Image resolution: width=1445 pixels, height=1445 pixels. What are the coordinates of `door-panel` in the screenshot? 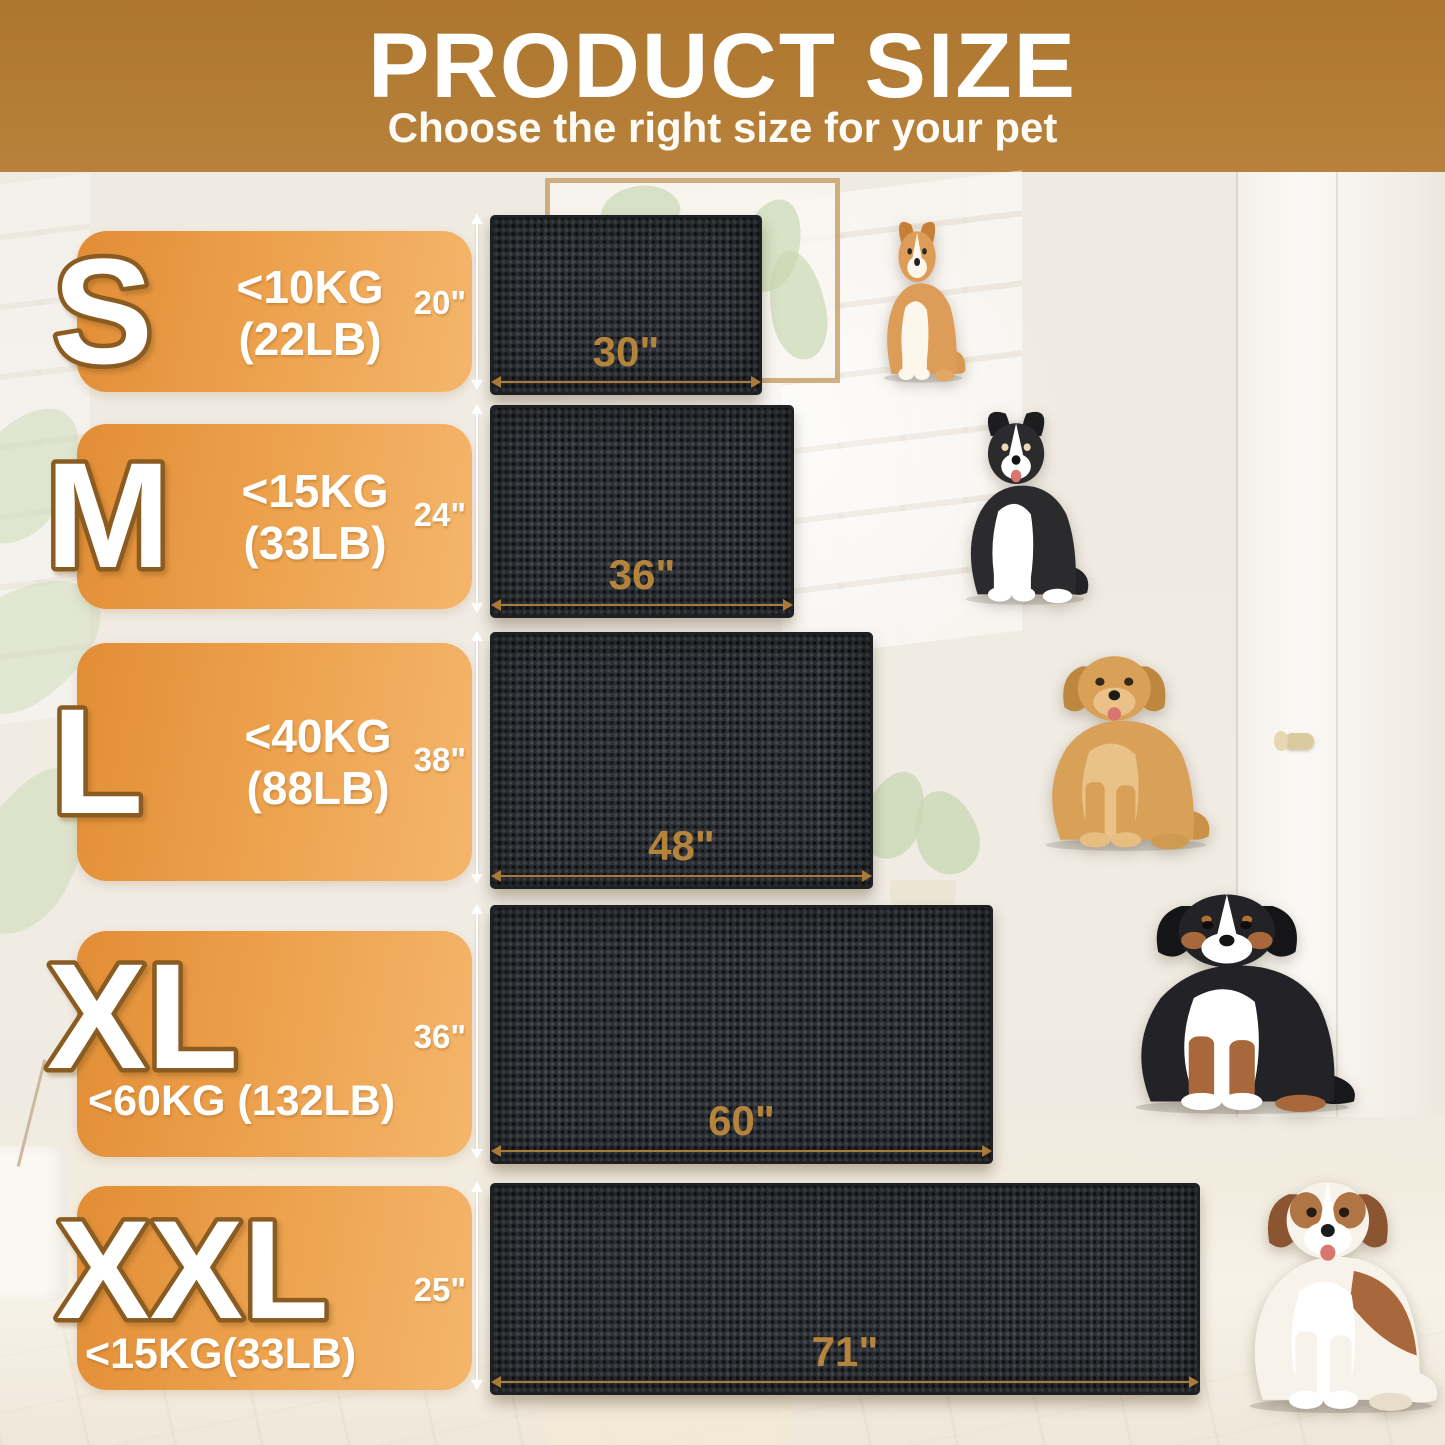 It's located at (1340, 644).